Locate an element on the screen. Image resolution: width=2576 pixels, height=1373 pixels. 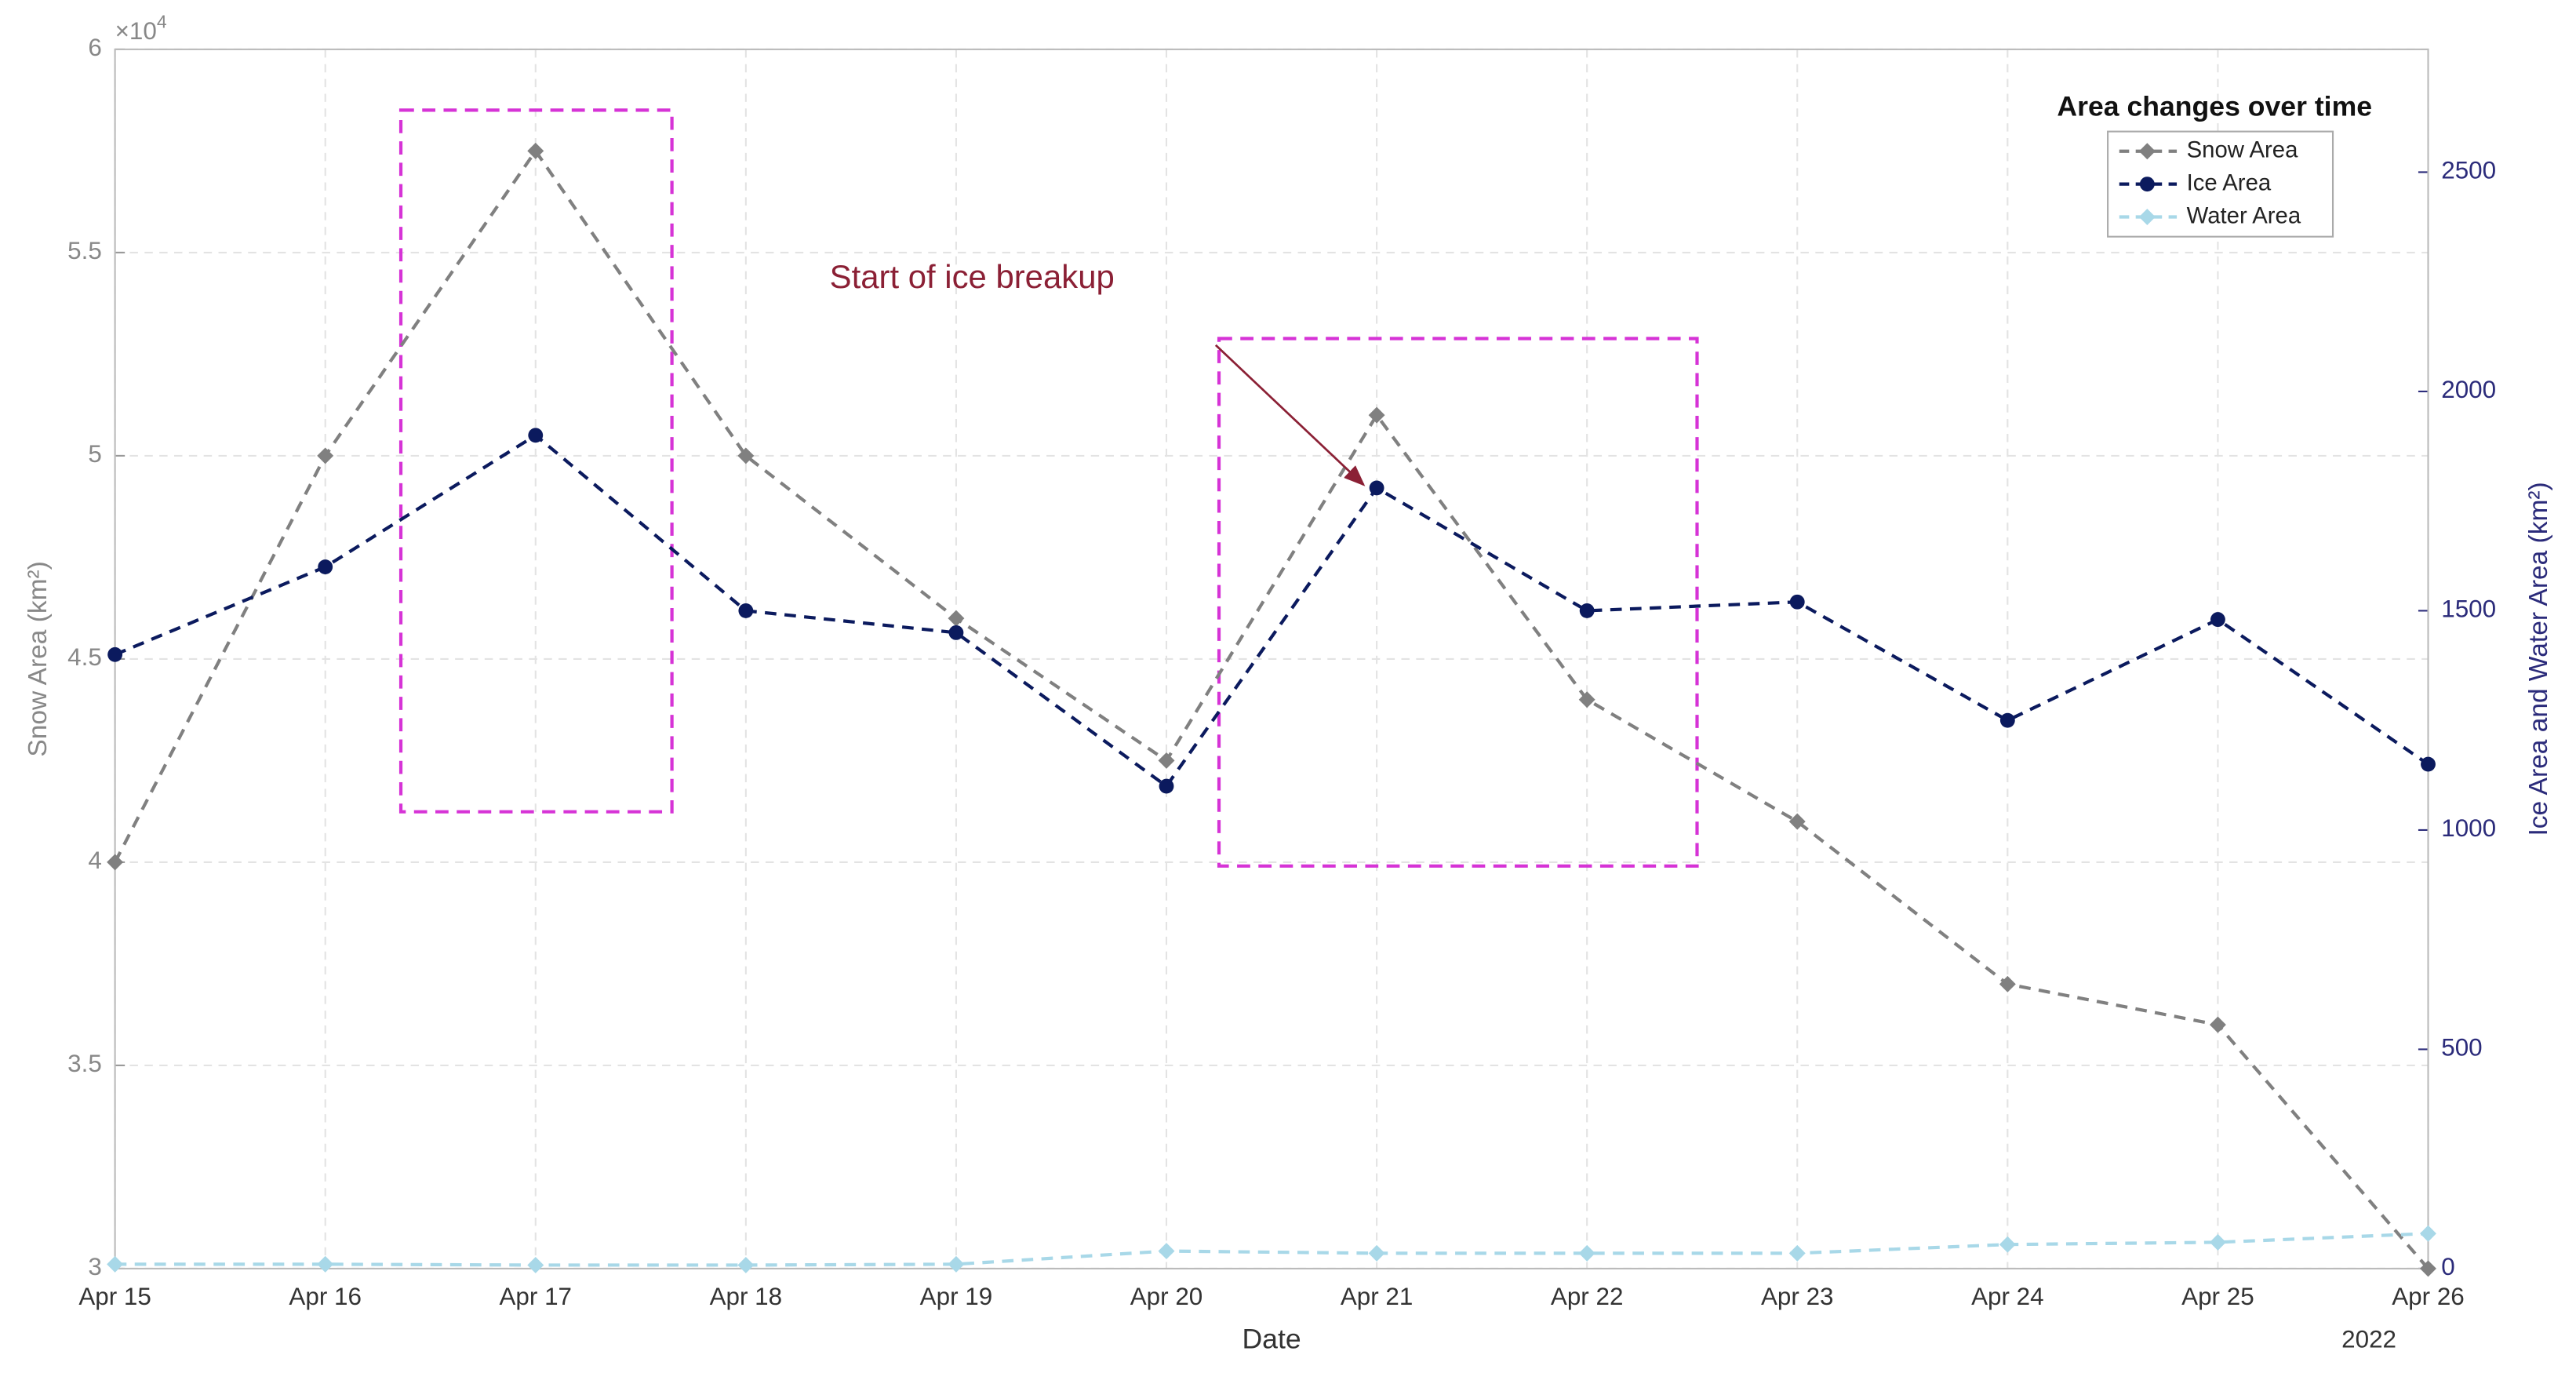
series-line is located at coordinates (1272, 1249).